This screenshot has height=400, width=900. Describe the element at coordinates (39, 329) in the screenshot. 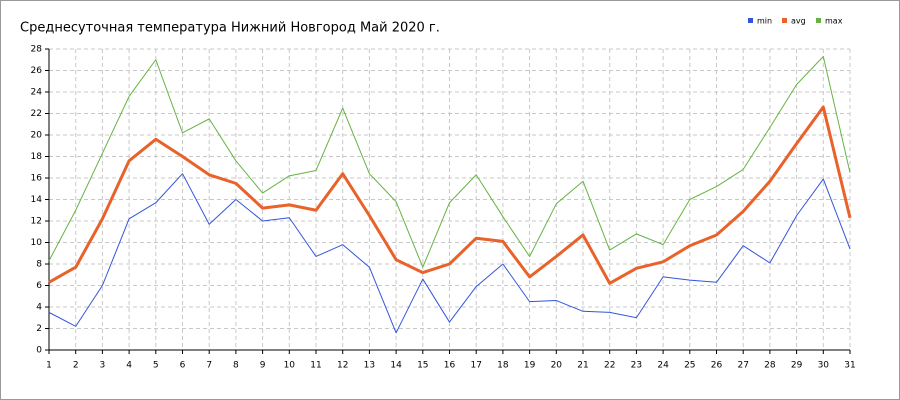

I see `y-tick-label: 2` at that location.